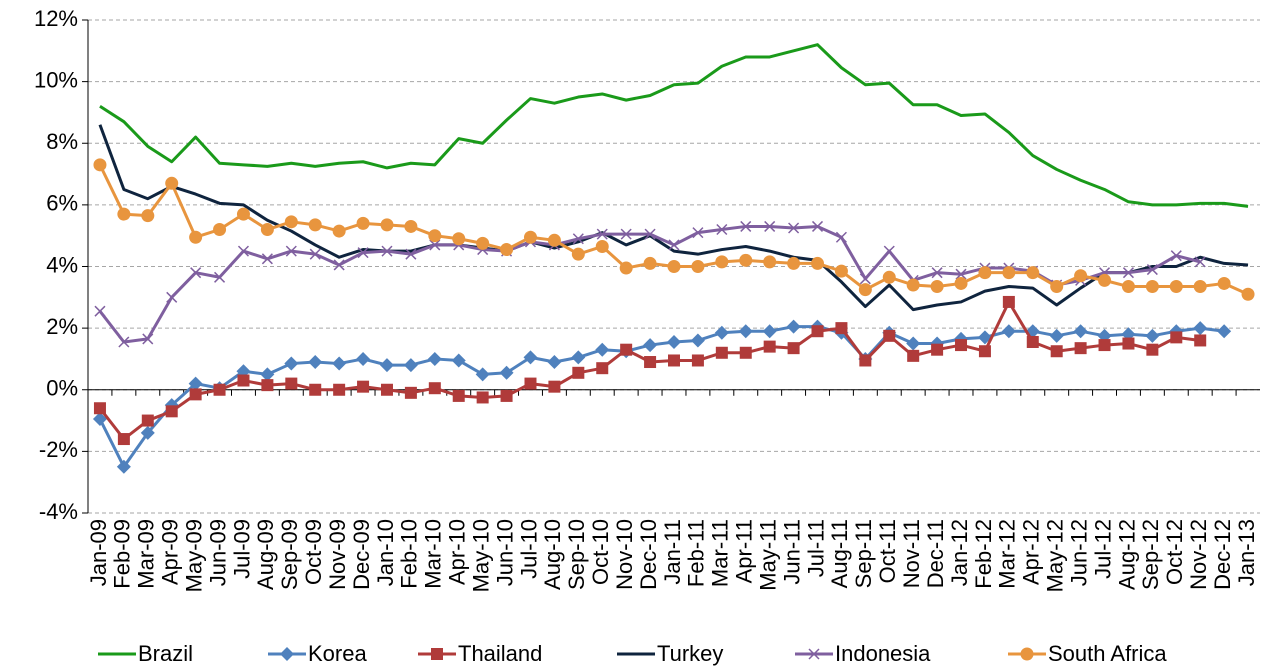 The width and height of the screenshot is (1266, 669). I want to click on x-tick-label: Nov-12, so click(1198, 554).